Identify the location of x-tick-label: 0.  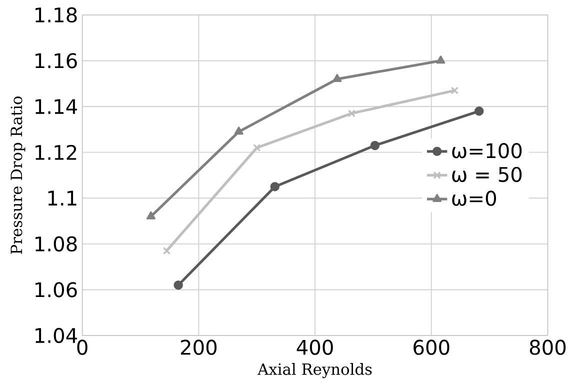
(82, 347).